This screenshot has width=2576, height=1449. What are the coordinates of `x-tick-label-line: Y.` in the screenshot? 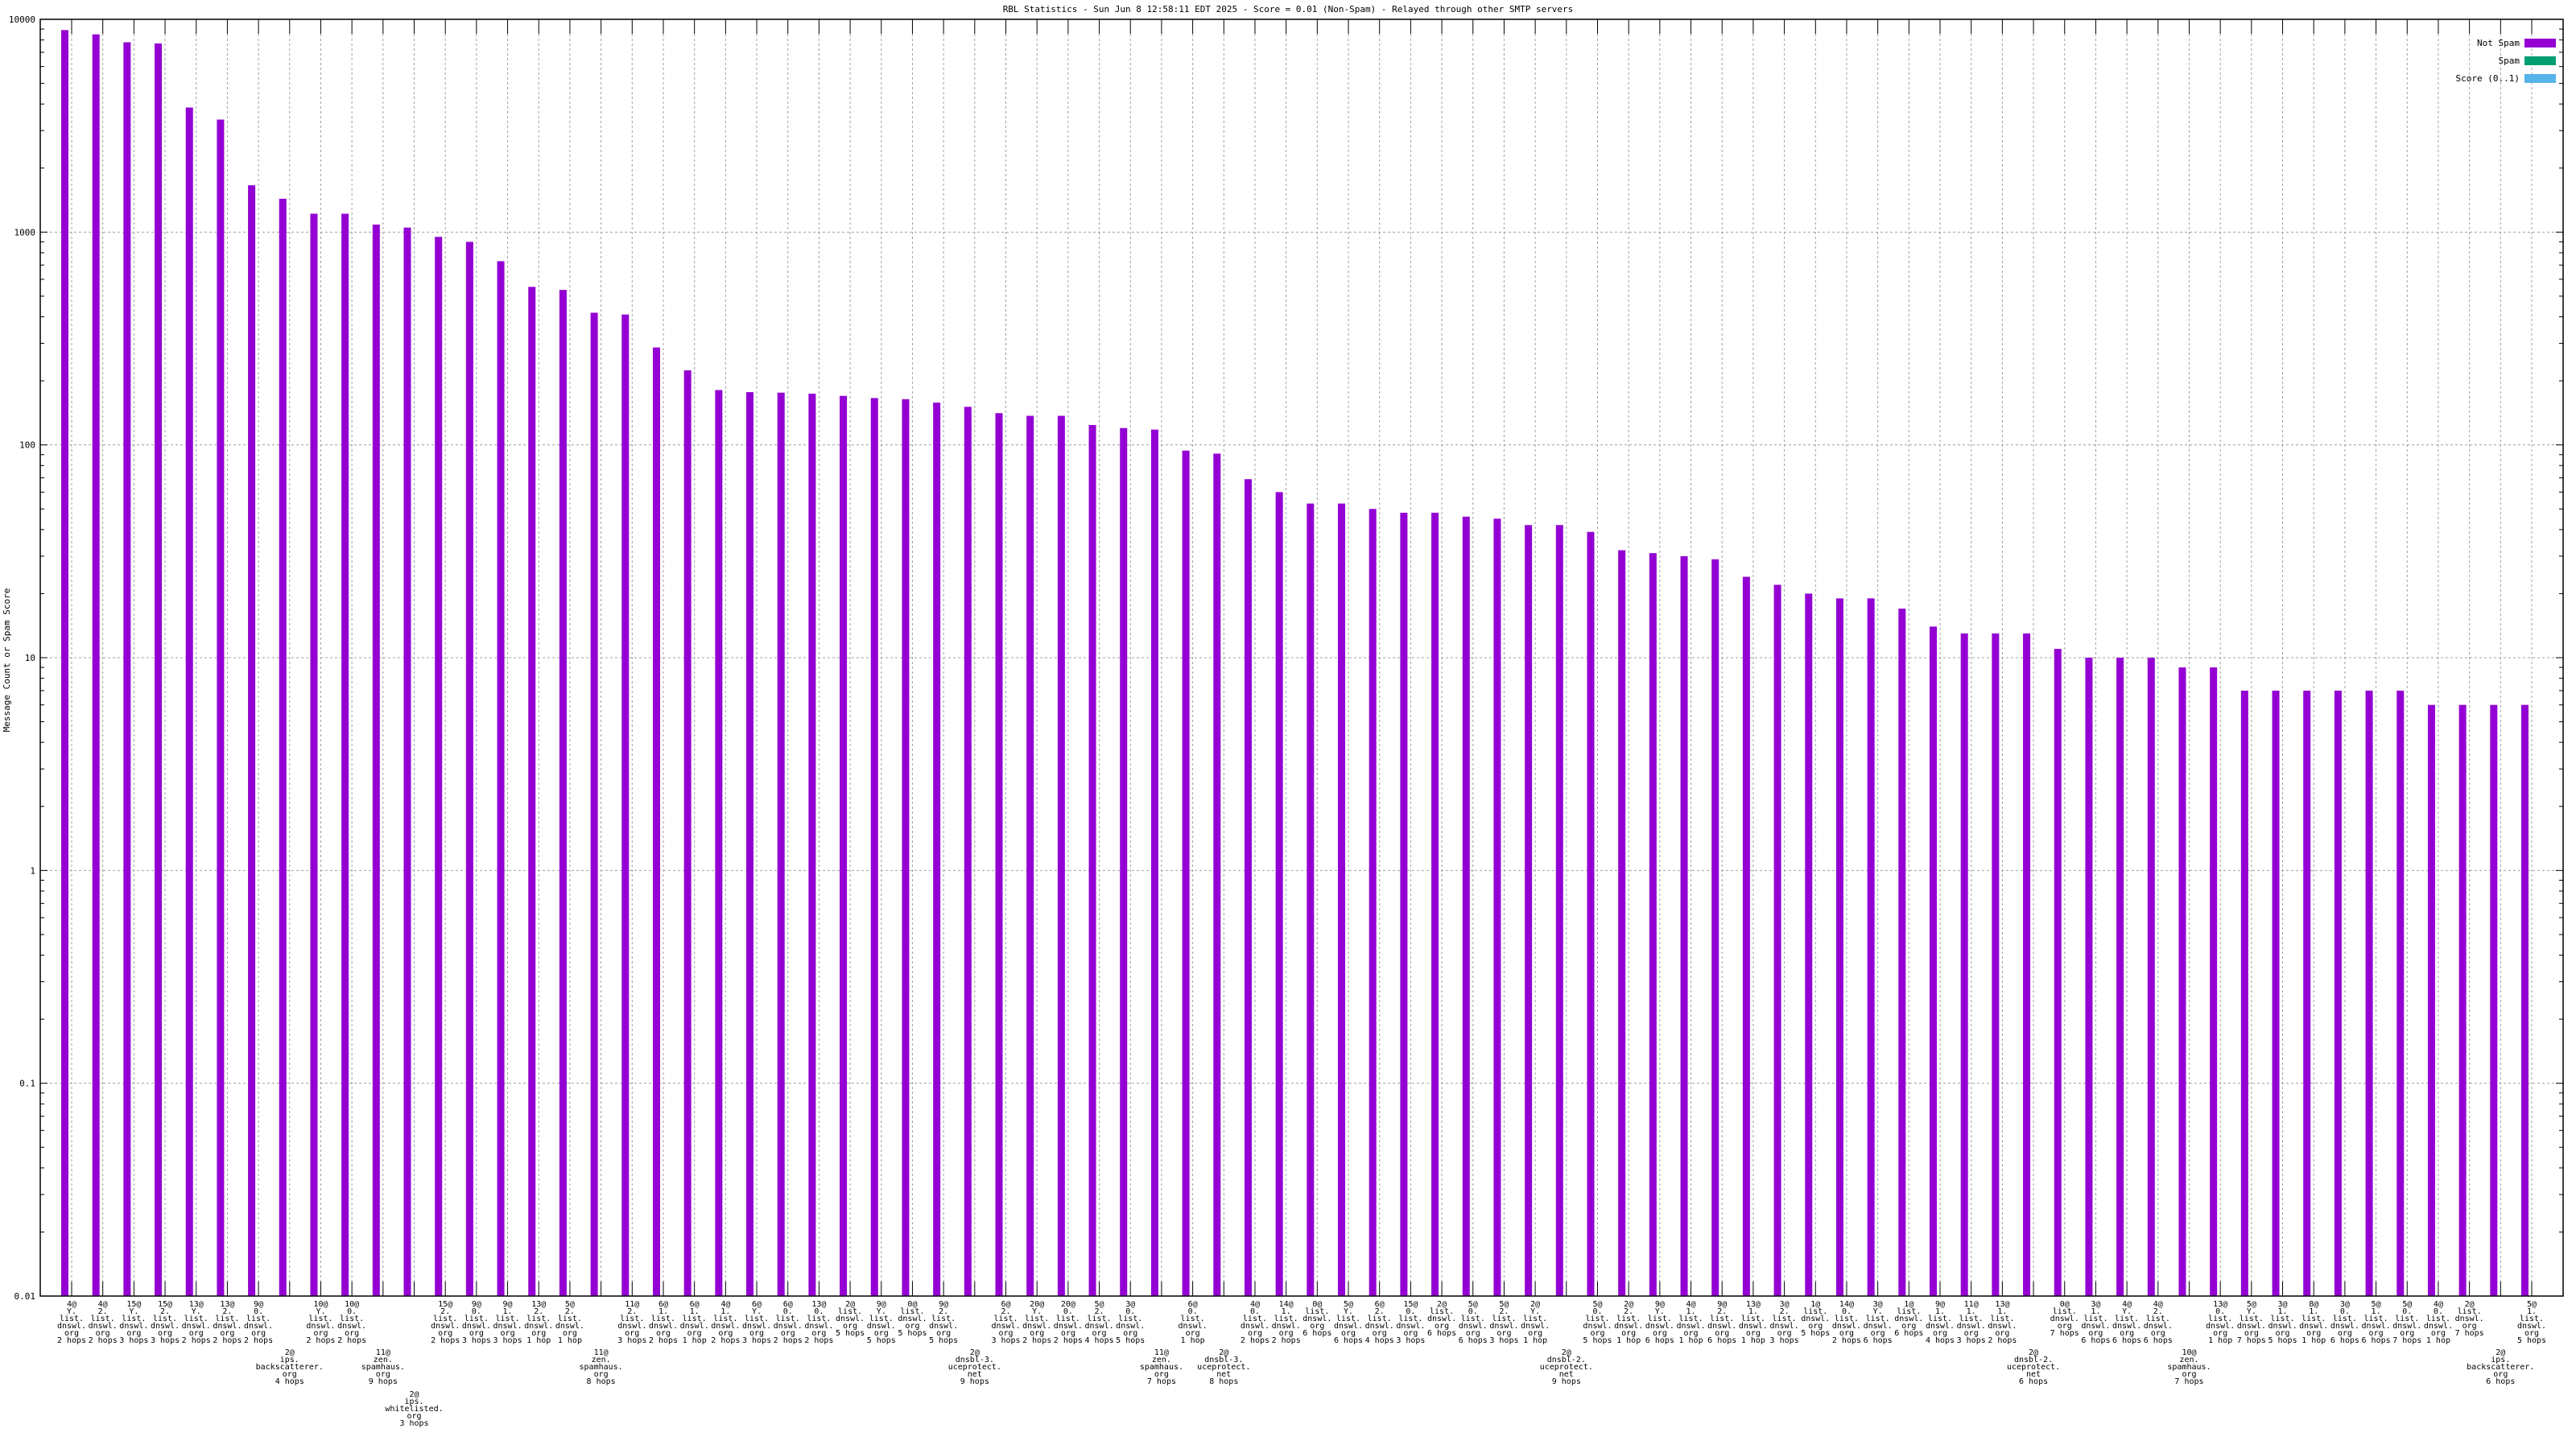 It's located at (320, 1311).